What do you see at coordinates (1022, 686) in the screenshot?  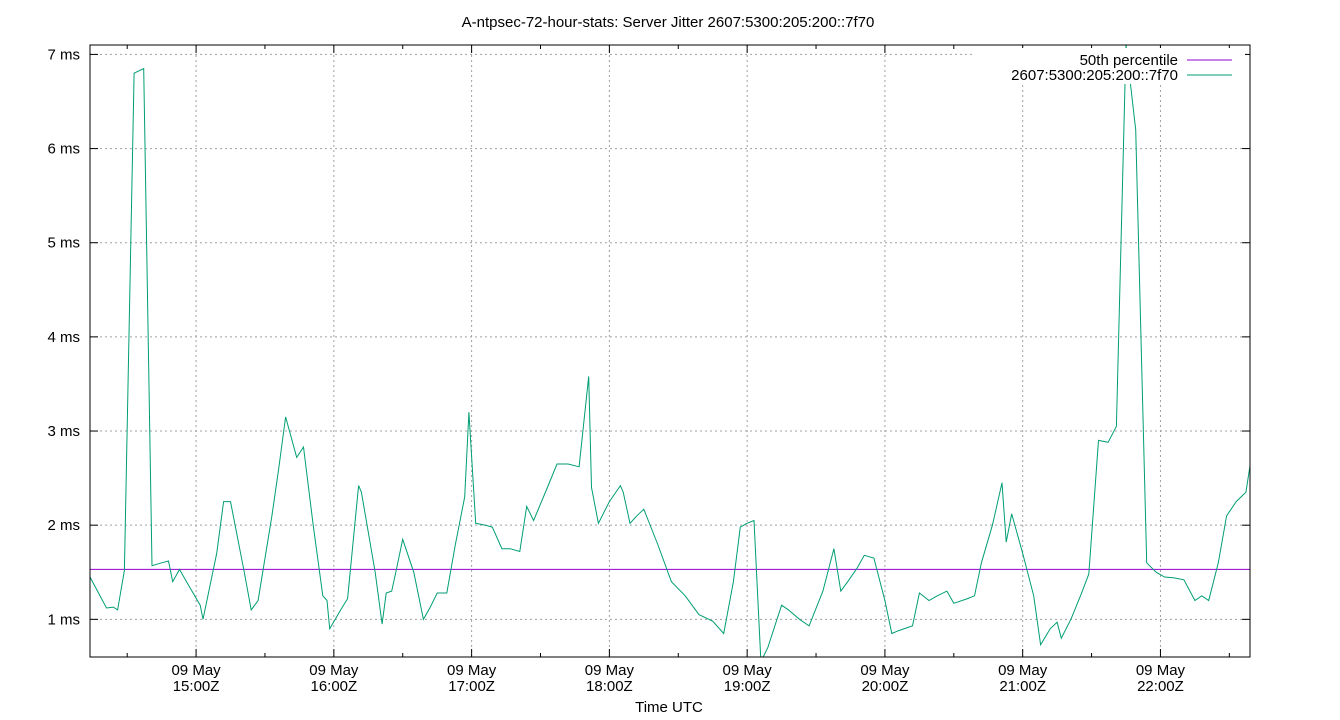 I see `x-tick-time-label: 21:00Z` at bounding box center [1022, 686].